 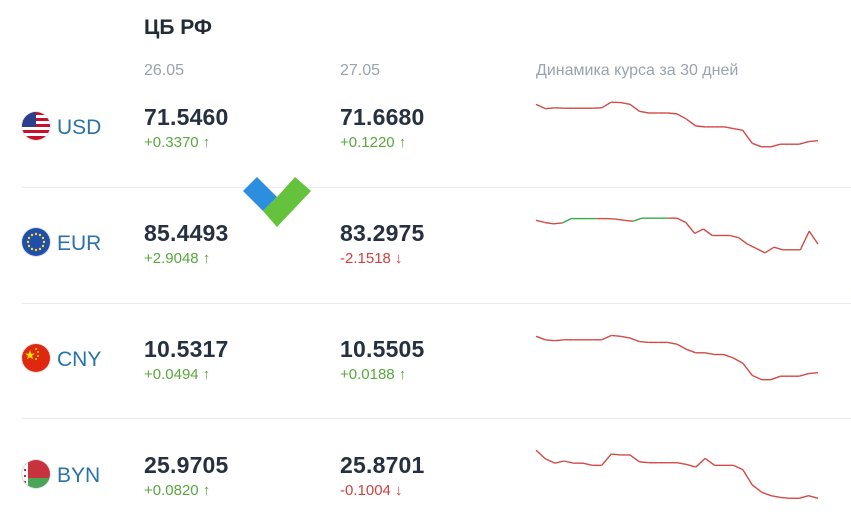 I want to click on currency-code: EUR, so click(x=79, y=243).